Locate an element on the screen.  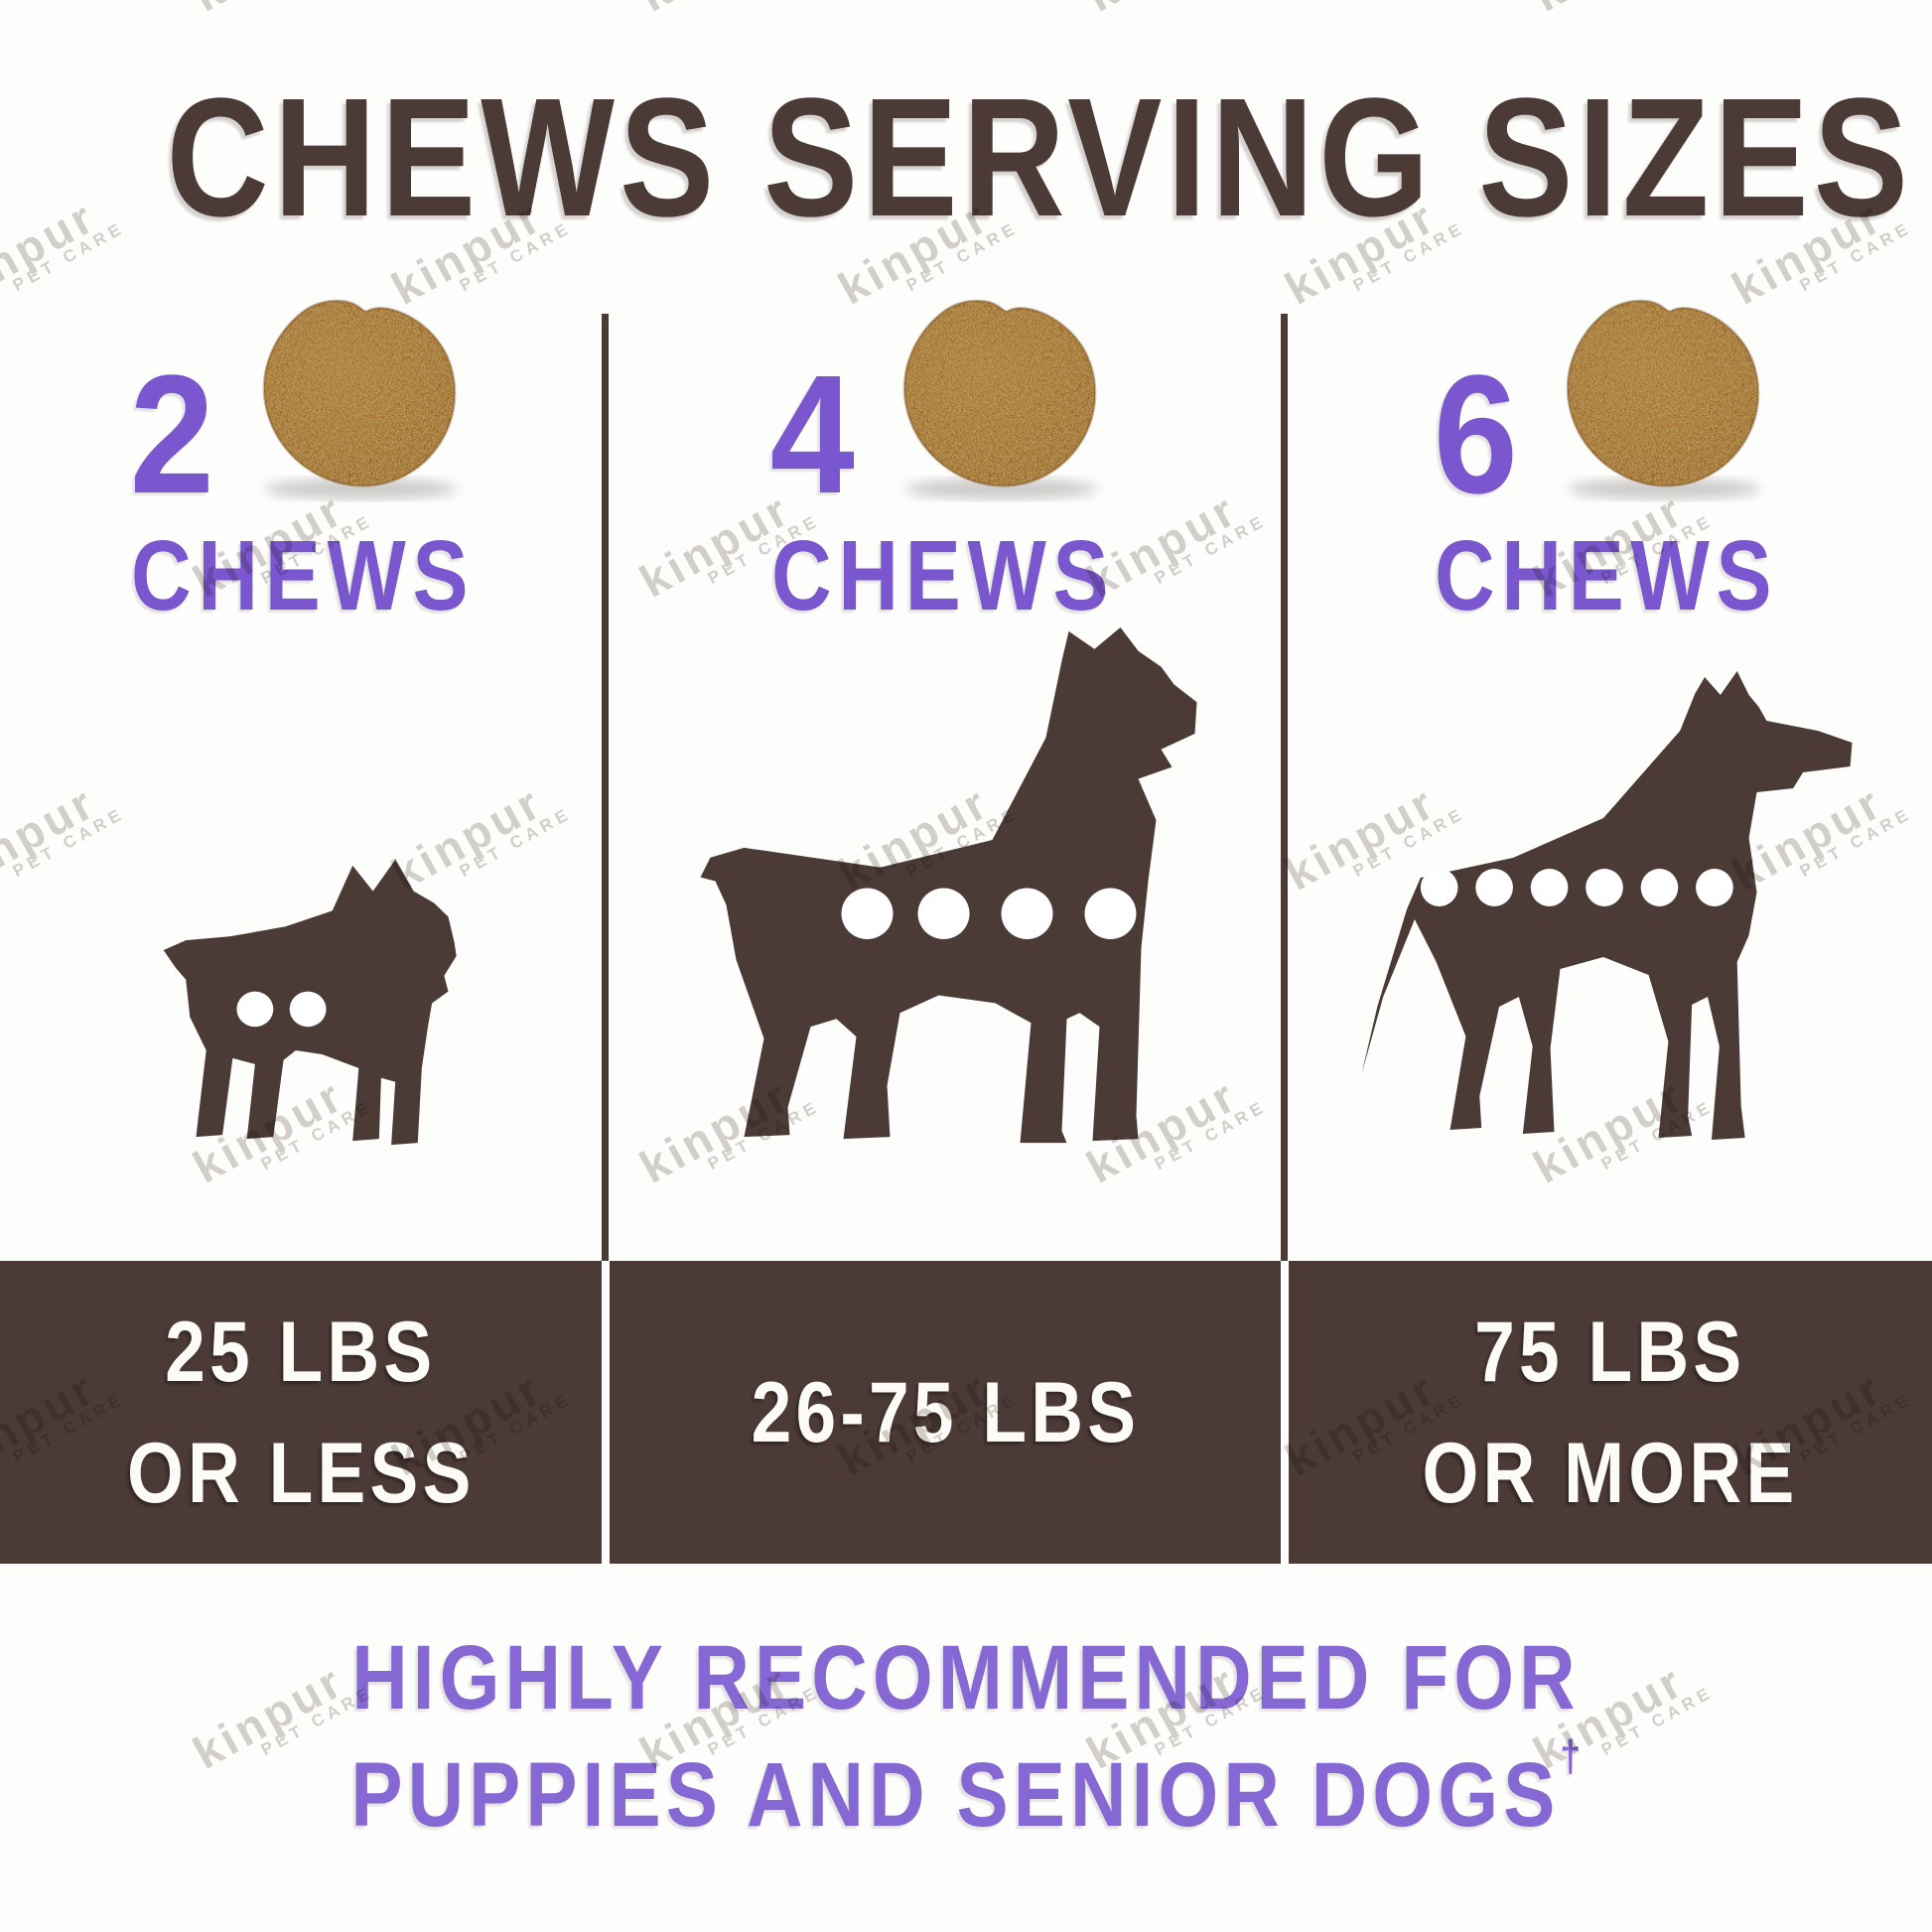
page-title: CHEWS SERVING SIZES is located at coordinates (966, 157).